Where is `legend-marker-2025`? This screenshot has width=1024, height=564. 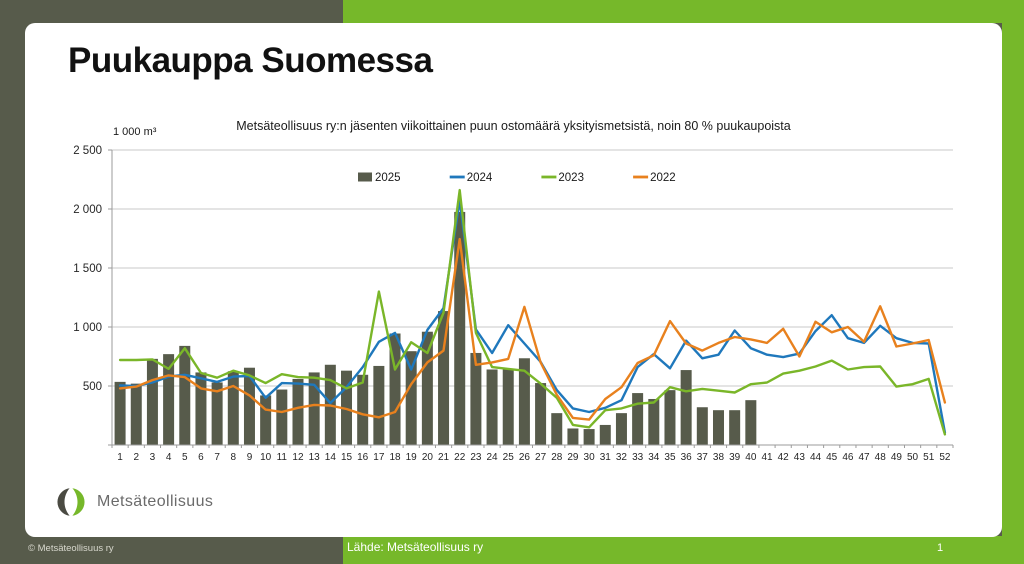 legend-marker-2025 is located at coordinates (365, 177).